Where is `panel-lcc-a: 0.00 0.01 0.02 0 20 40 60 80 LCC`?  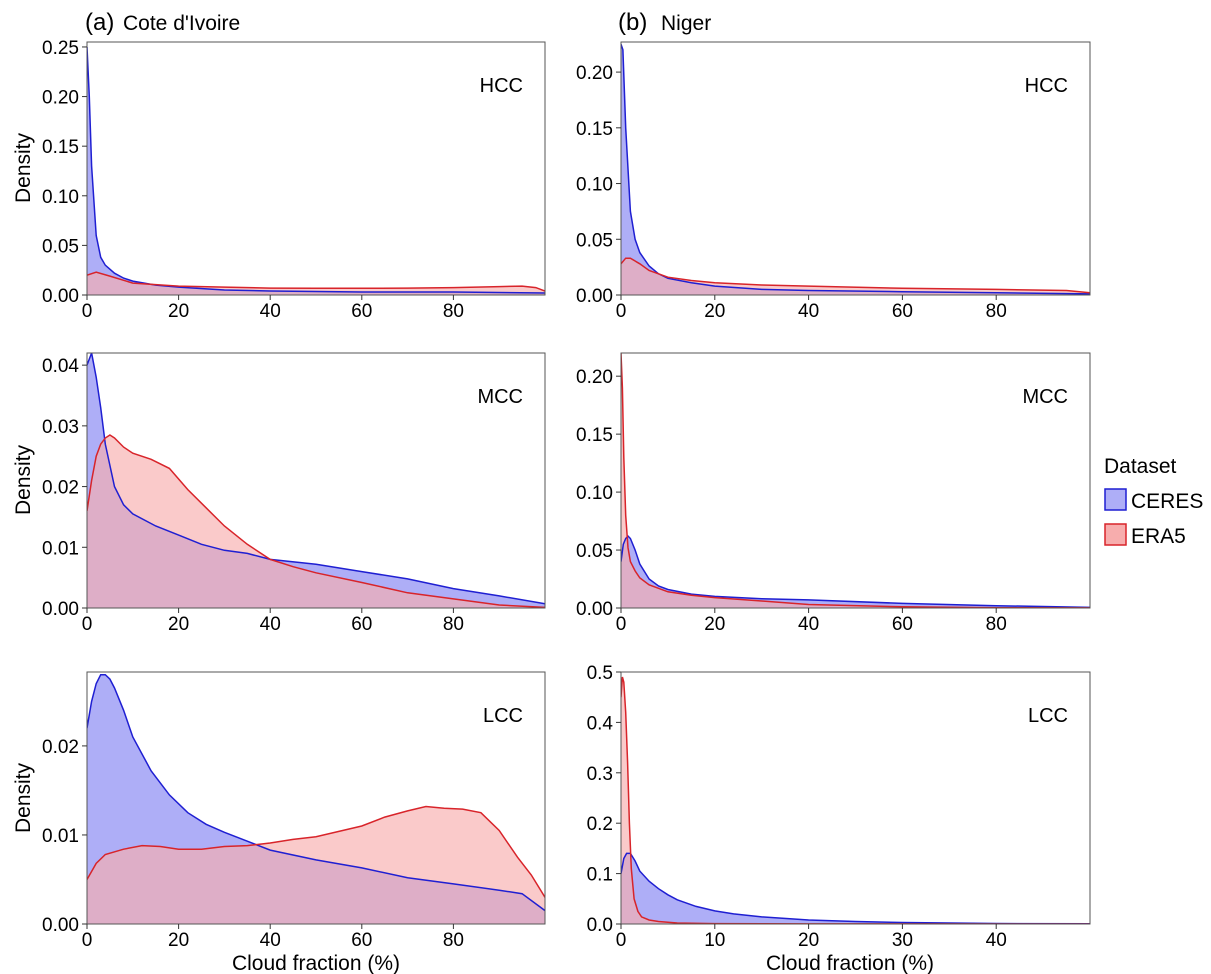 panel-lcc-a: 0.00 0.01 0.02 0 20 40 60 80 LCC is located at coordinates (294, 811).